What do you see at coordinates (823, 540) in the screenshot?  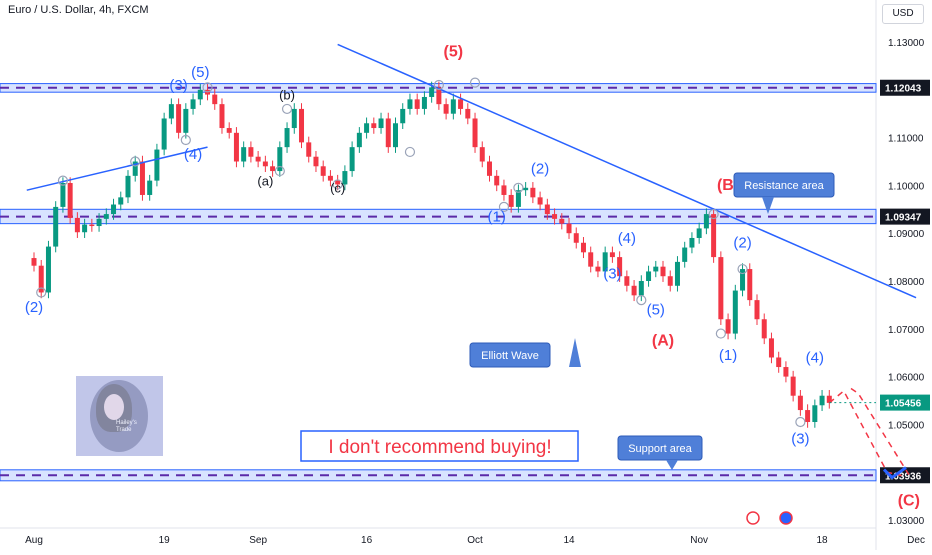 I see `time-tick-label: 18` at bounding box center [823, 540].